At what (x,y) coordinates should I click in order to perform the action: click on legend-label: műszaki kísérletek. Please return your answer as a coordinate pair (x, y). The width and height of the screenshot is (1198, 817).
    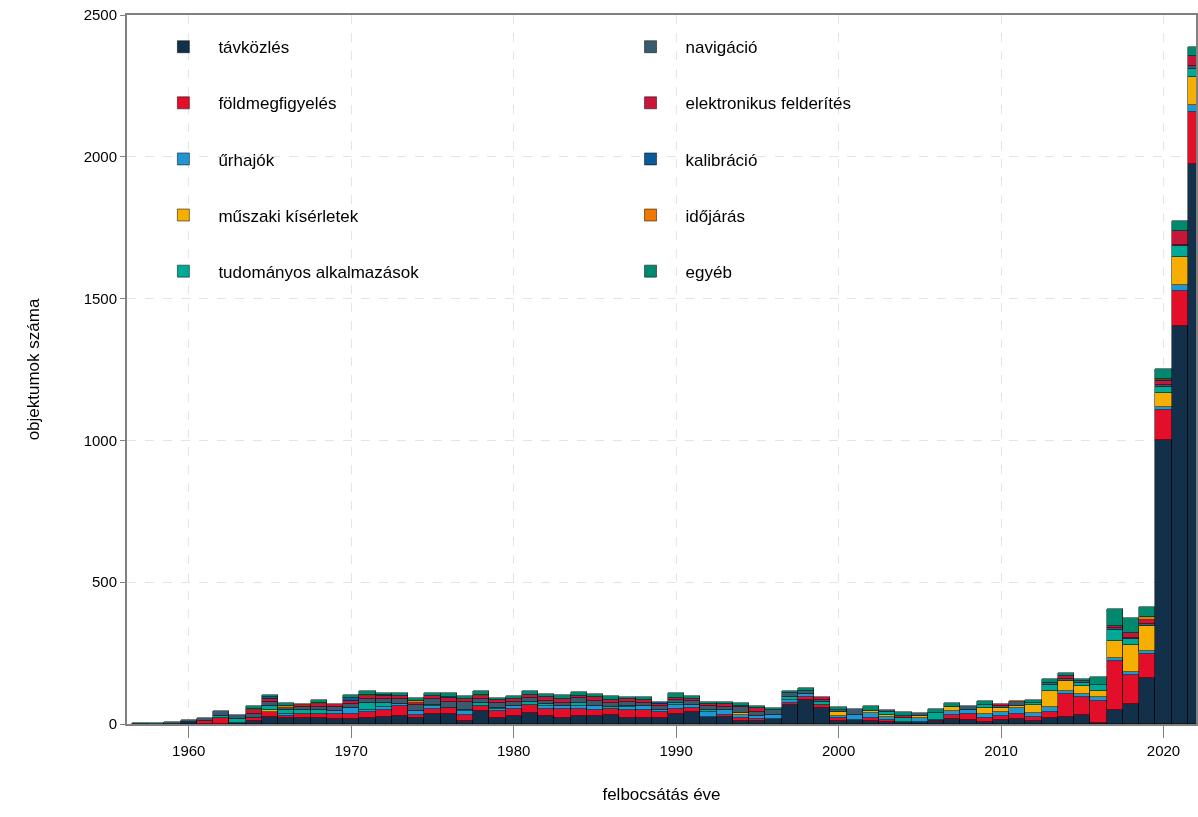
    Looking at the image, I should click on (288, 216).